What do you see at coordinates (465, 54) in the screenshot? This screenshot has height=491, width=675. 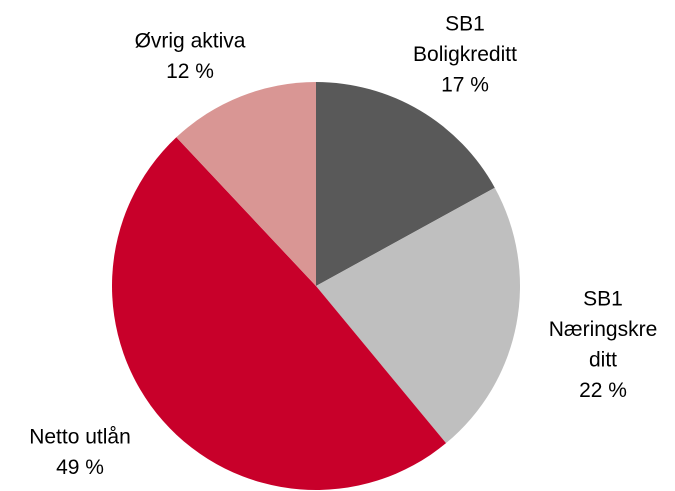 I see `slice-label: Boligkreditt` at bounding box center [465, 54].